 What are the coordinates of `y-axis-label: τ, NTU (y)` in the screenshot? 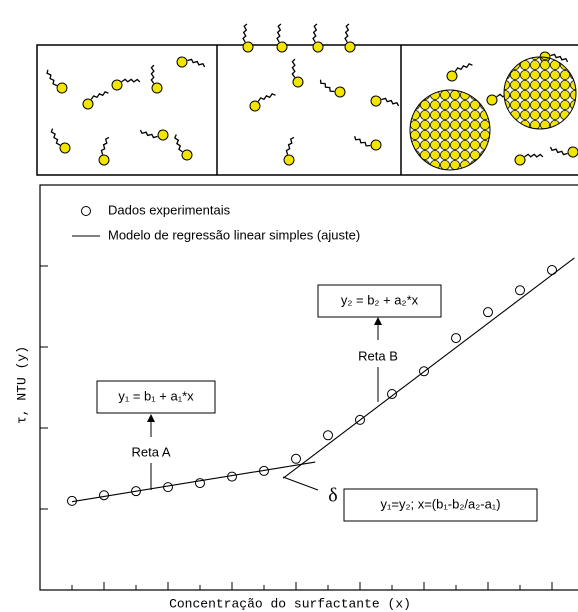 It's located at (21, 385).